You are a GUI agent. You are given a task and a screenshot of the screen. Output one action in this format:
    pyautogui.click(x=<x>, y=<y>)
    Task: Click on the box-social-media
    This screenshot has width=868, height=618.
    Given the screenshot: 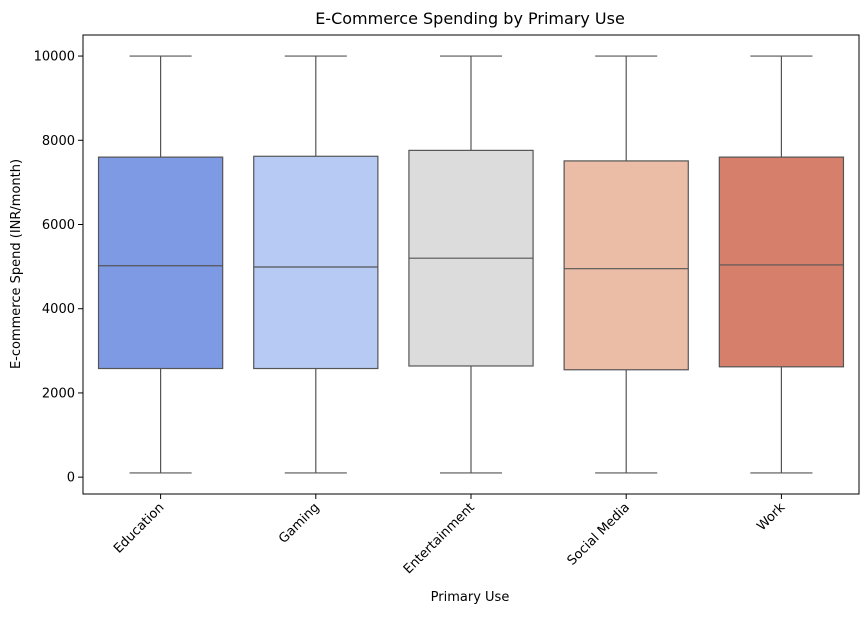 What is the action you would take?
    pyautogui.click(x=626, y=265)
    